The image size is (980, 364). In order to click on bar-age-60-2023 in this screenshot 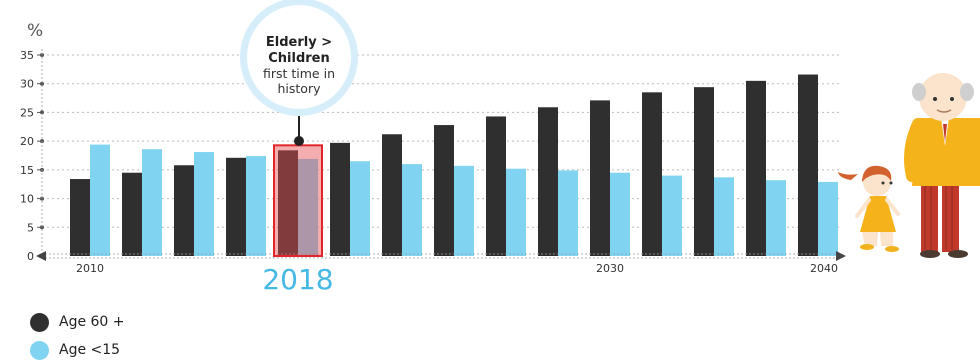, I will do `click(756, 168)`.